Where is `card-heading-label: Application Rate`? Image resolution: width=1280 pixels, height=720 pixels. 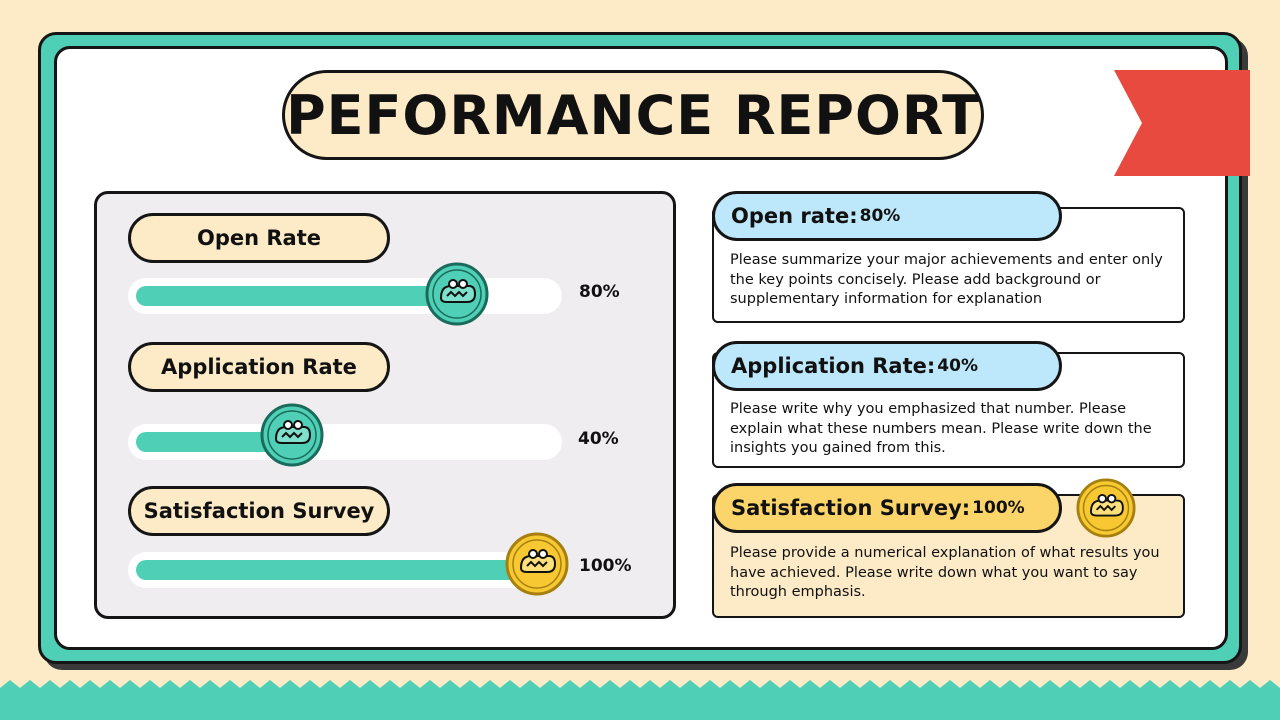 card-heading-label: Application Rate is located at coordinates (829, 366).